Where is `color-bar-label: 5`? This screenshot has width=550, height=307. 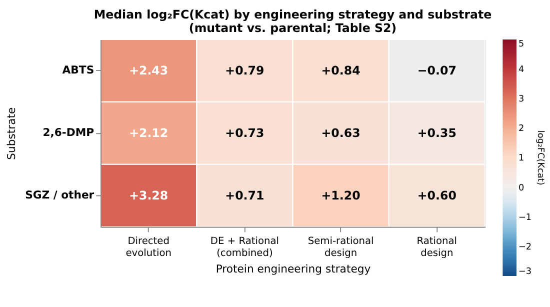 color-bar-label: 5 is located at coordinates (521, 44).